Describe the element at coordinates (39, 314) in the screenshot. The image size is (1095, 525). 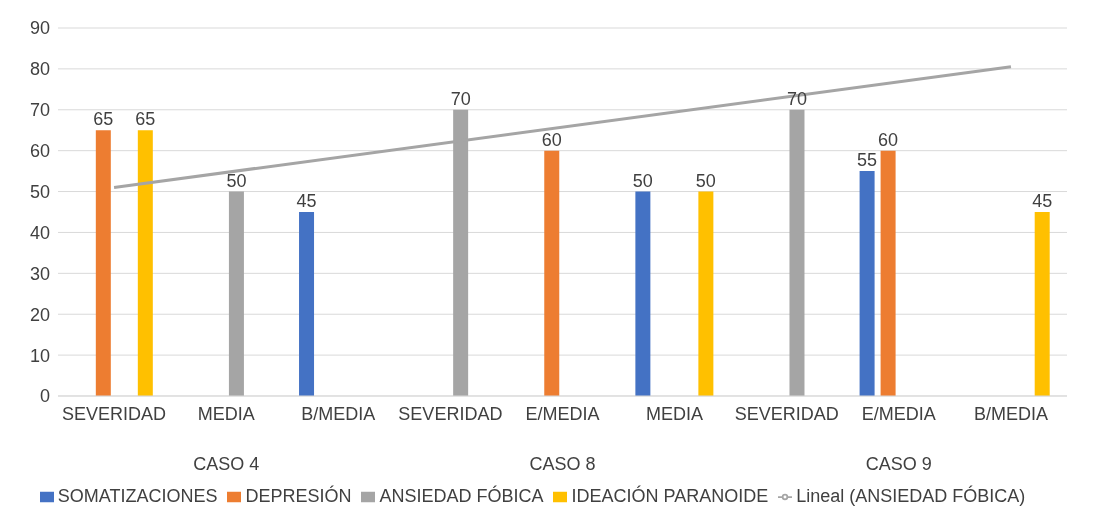
I see `y-tick-label: 20` at that location.